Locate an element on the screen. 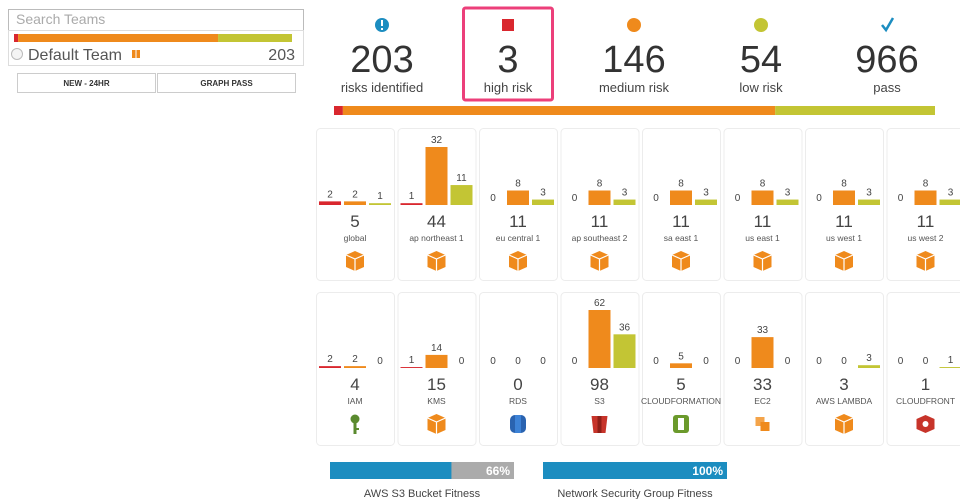 The image size is (960, 499). team-radio is located at coordinates (17, 54).